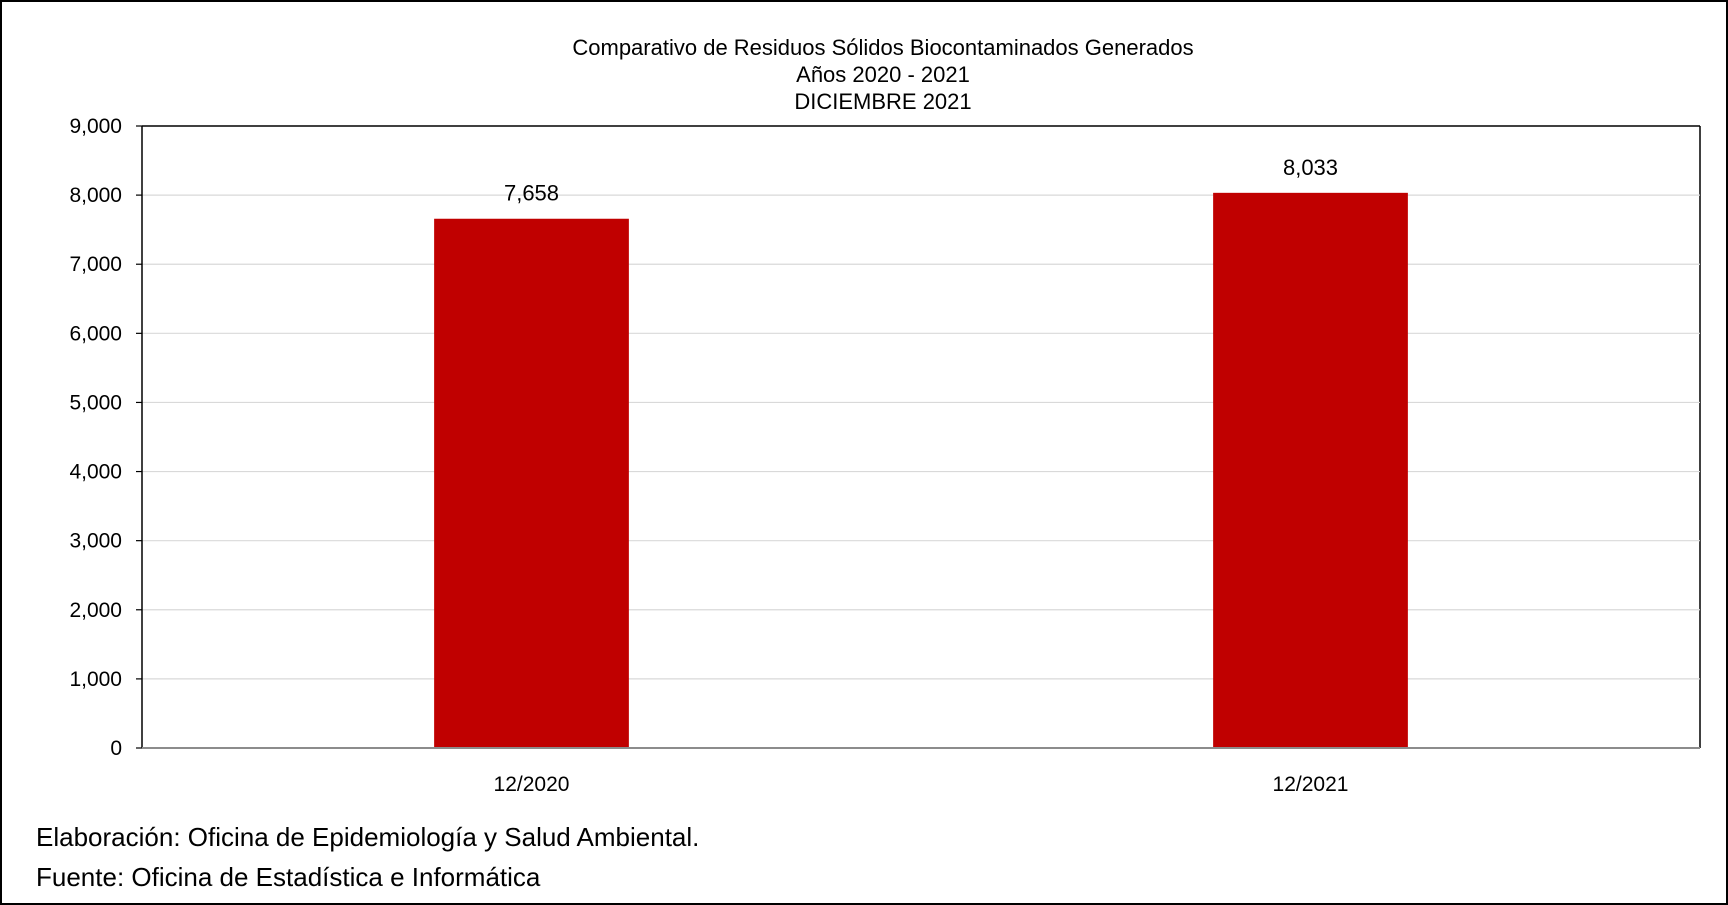  I want to click on y-tick-label: 4,000, so click(95, 472).